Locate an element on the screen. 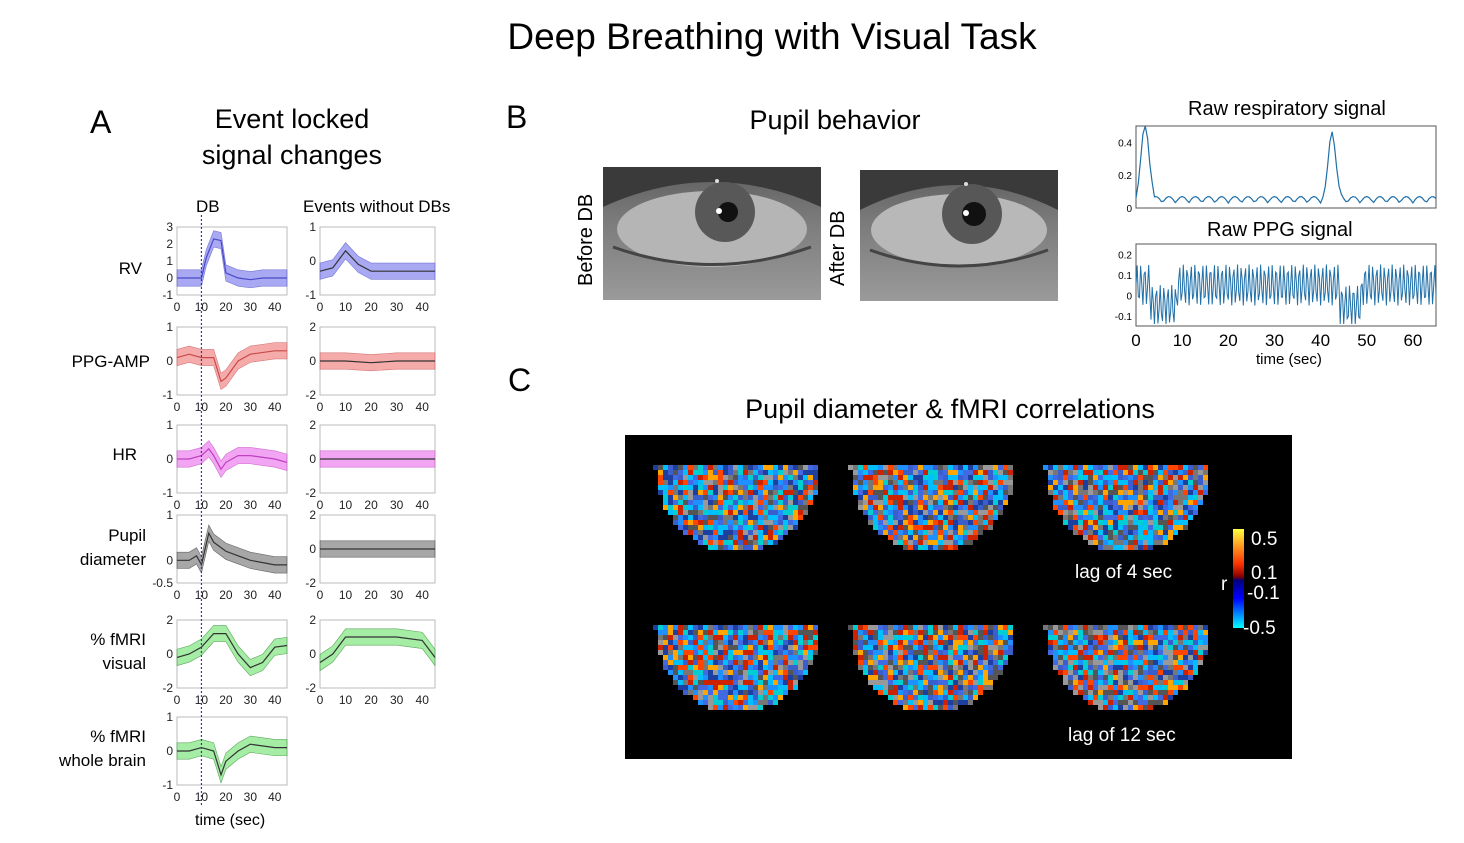  x-tick-label: 0 is located at coordinates (177, 595).